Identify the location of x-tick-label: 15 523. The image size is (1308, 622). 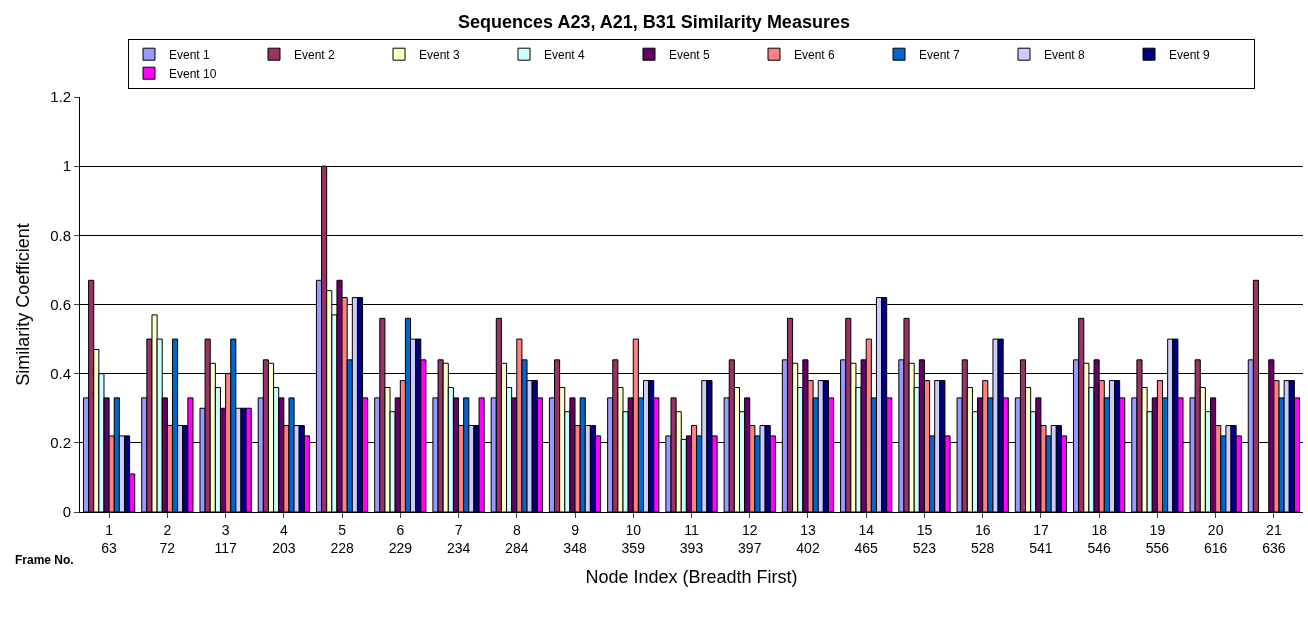
(924, 538).